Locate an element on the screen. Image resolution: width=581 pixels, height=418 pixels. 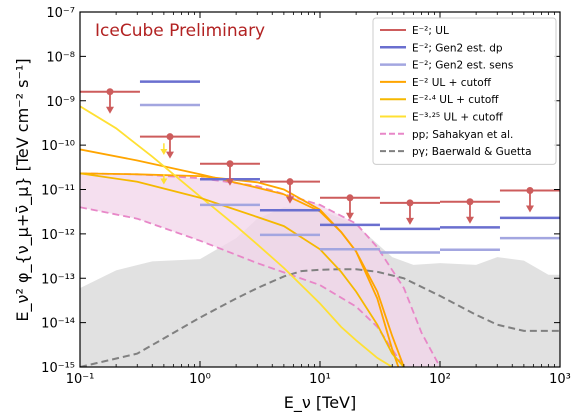
y-tick-label-6: 10⁻⁹ is located at coordinates (60, 102).